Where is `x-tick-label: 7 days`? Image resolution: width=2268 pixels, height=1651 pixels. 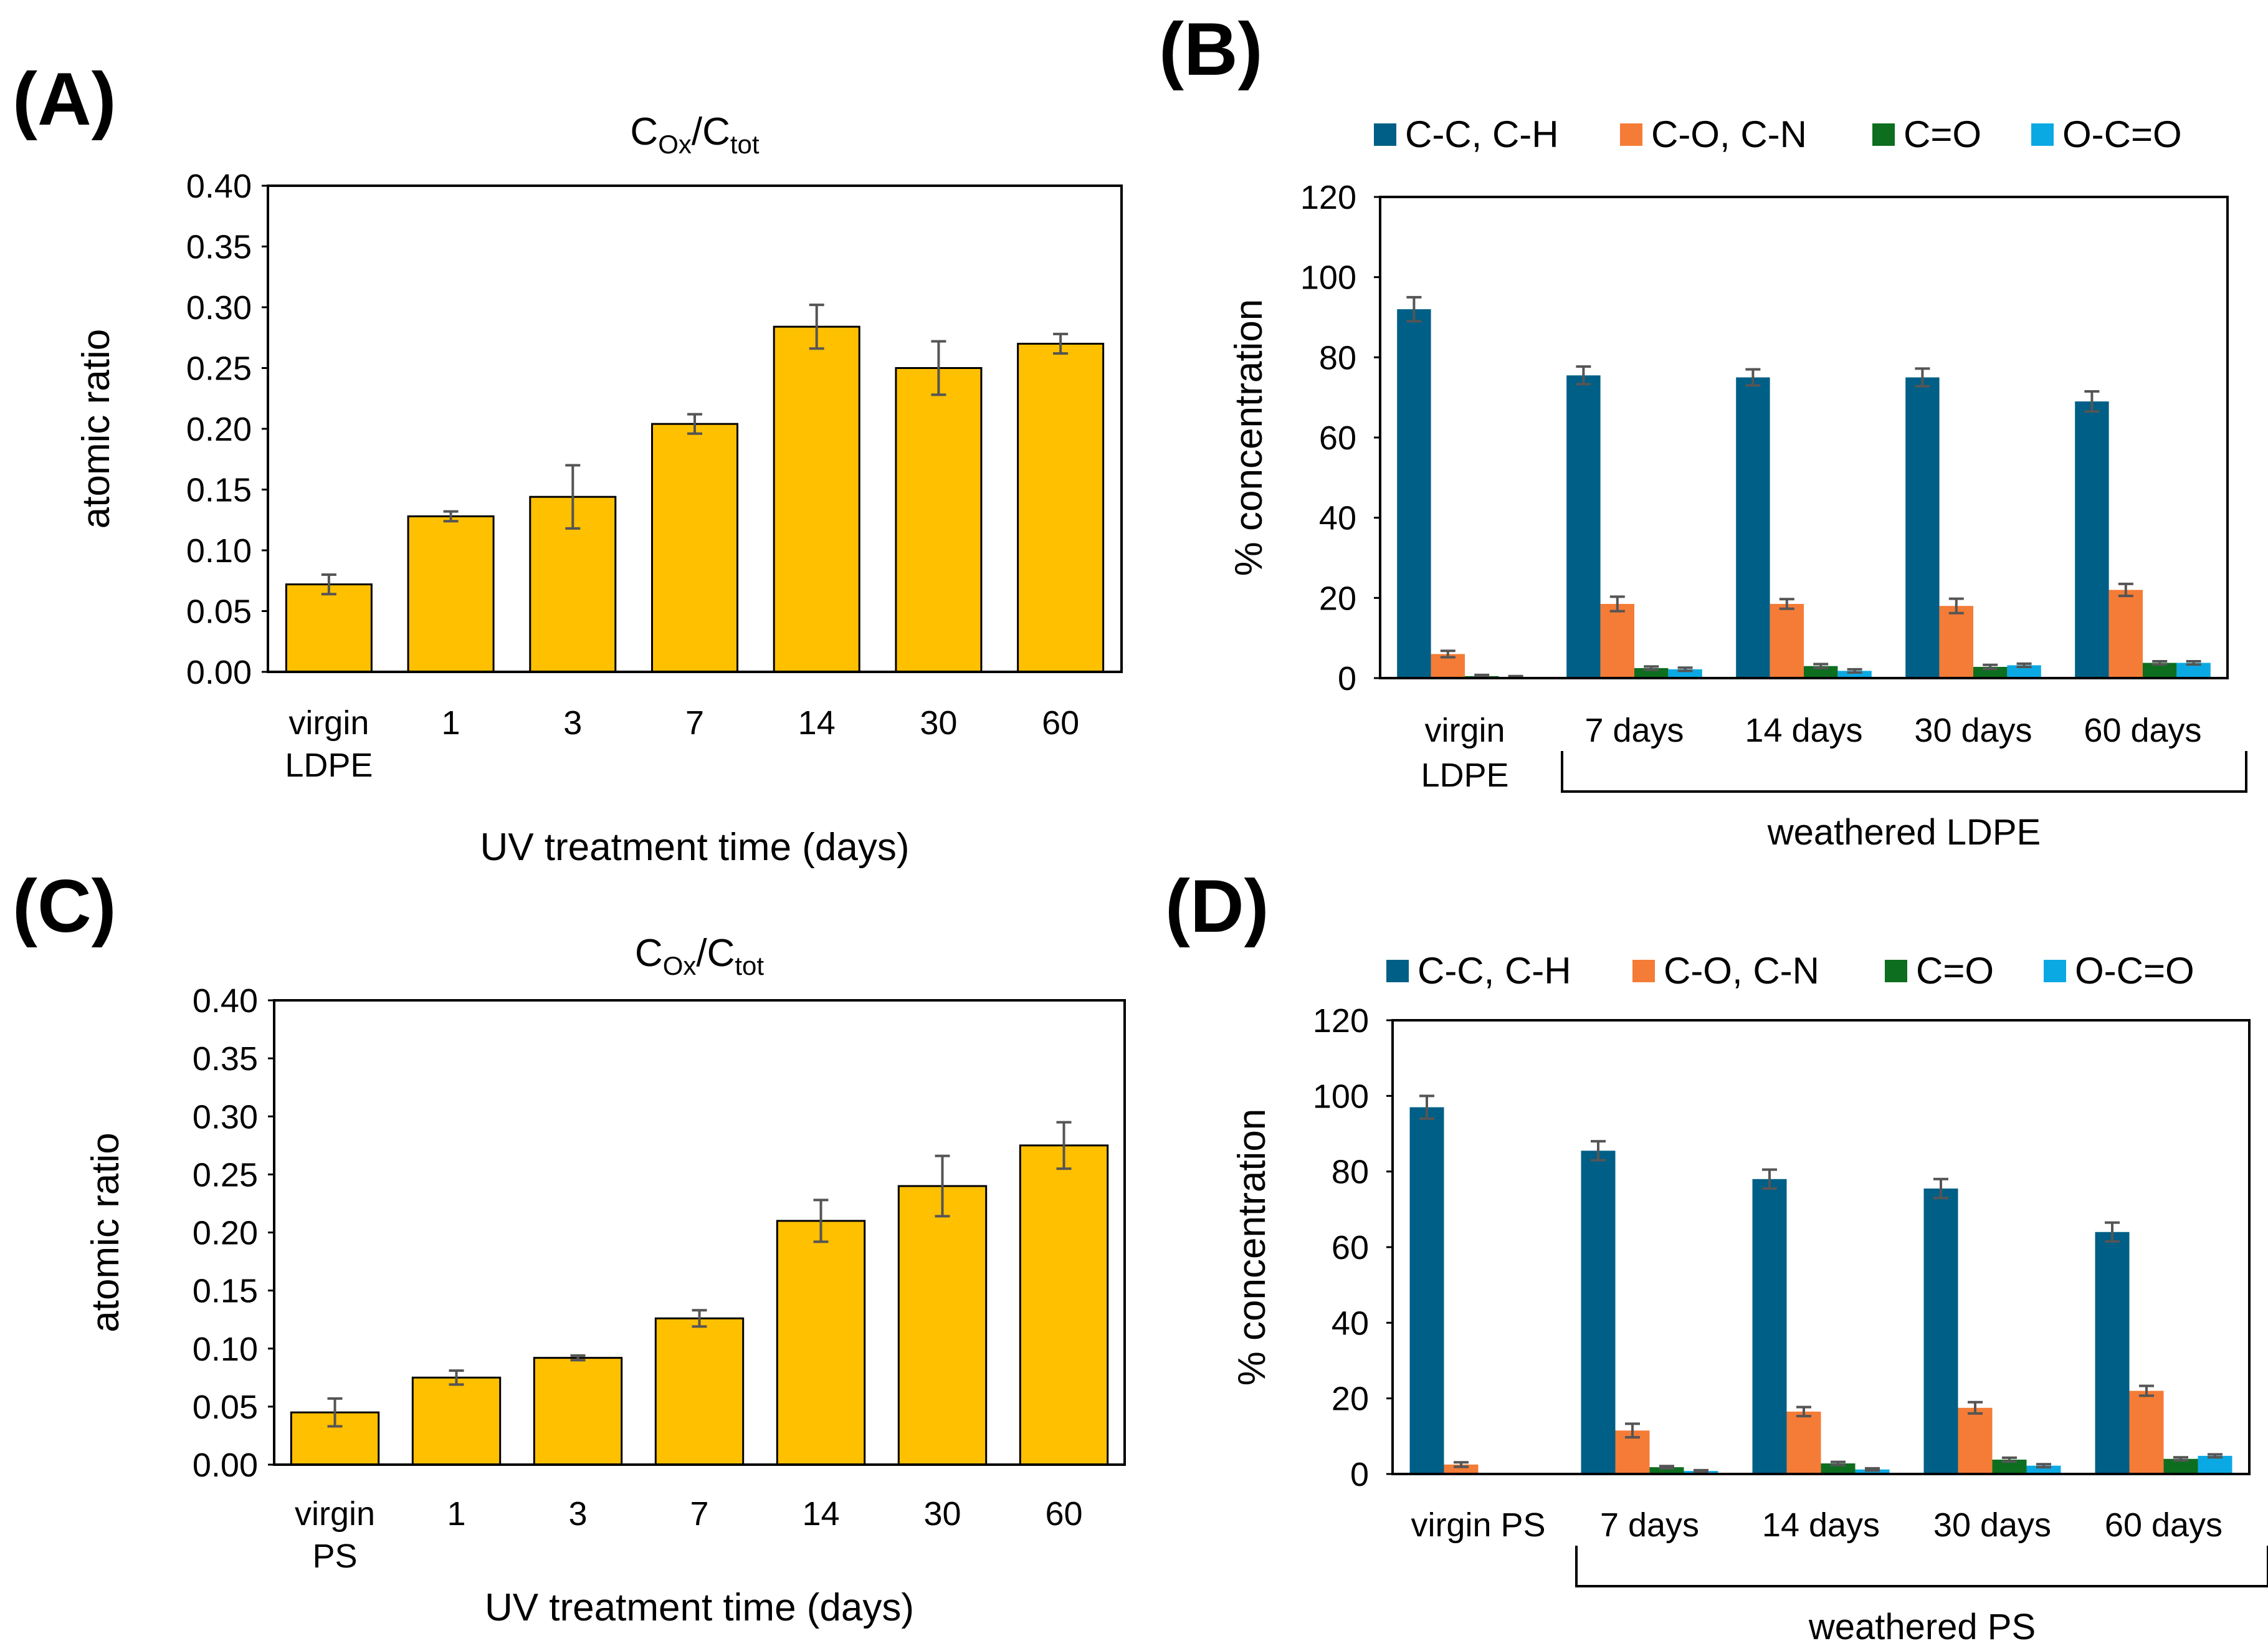 x-tick-label: 7 days is located at coordinates (1634, 730).